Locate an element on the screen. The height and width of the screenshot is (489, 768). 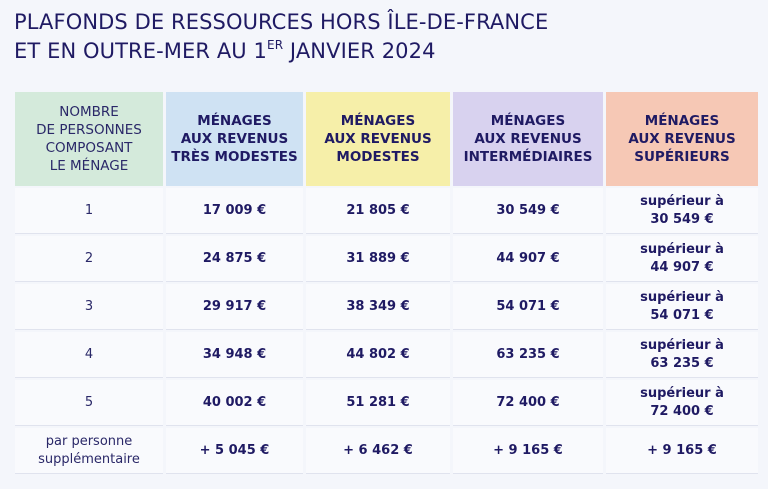
cell-intermediaires: + 9 165 € is located at coordinates (528, 451).